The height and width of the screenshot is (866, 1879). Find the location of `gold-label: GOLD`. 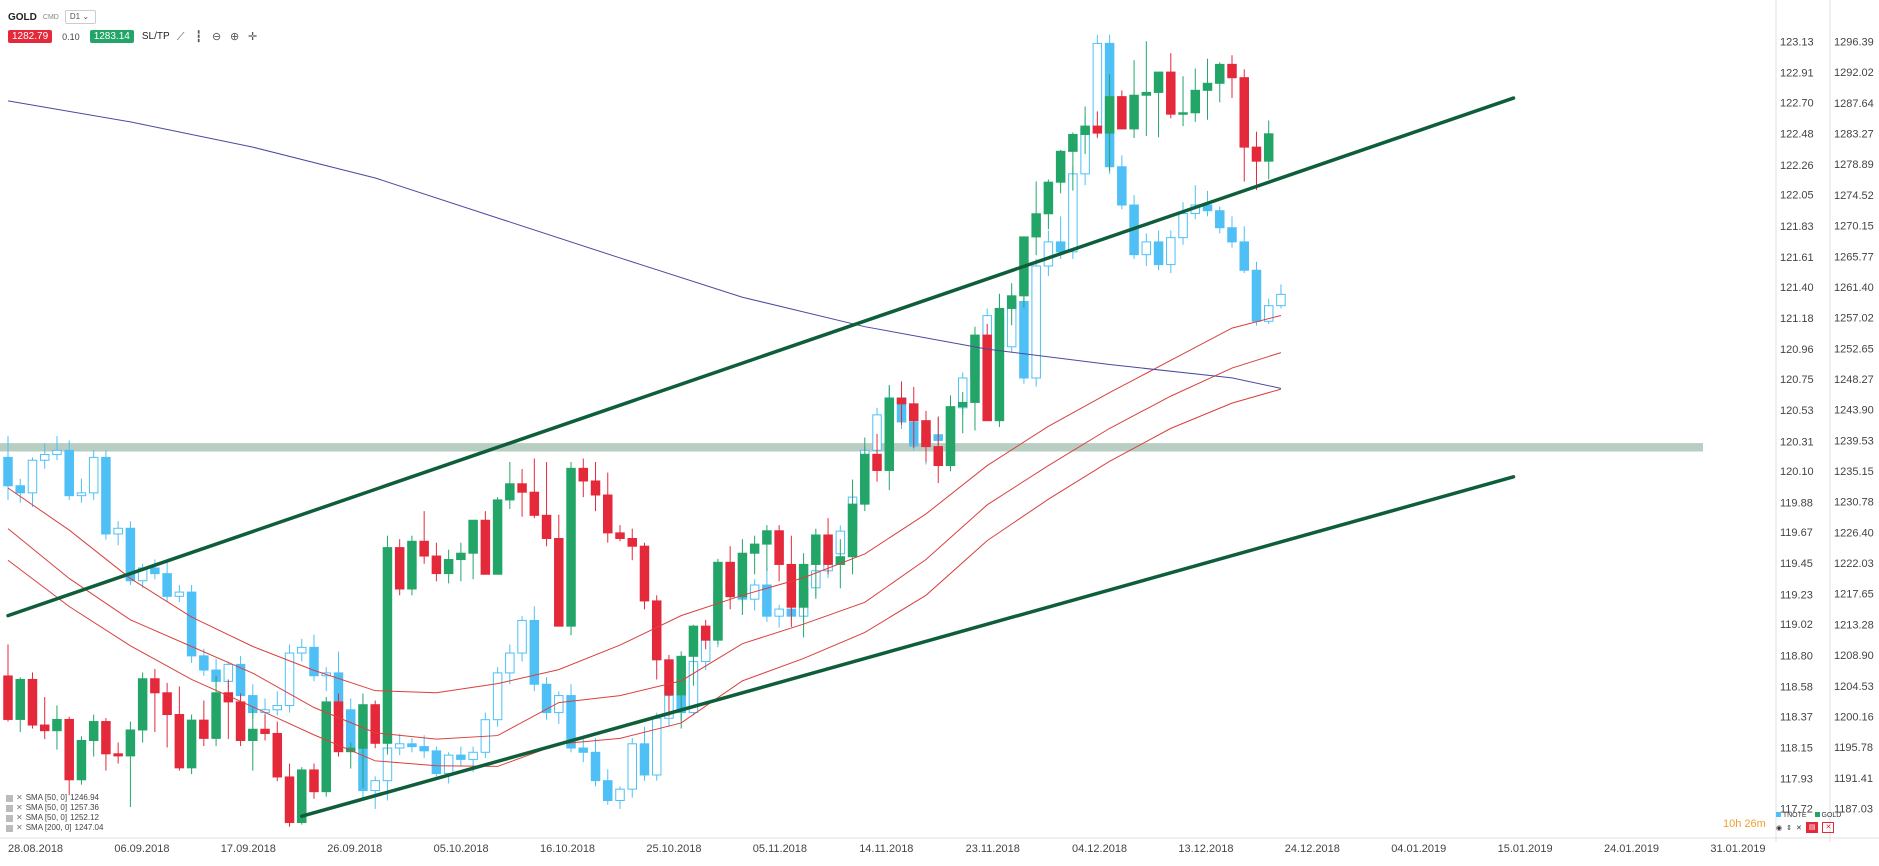

gold-label: GOLD is located at coordinates (1831, 815).